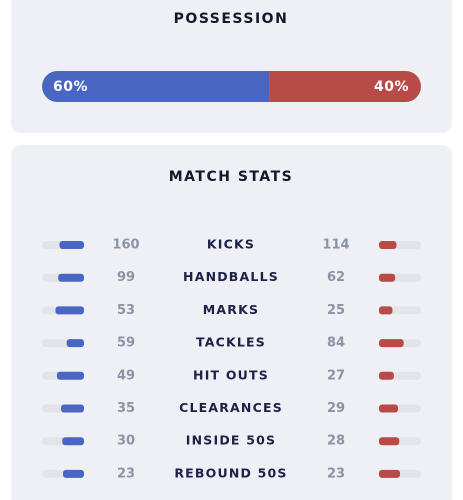 The height and width of the screenshot is (500, 463). I want to click on stat-label: REBOUND 50S, so click(230, 472).